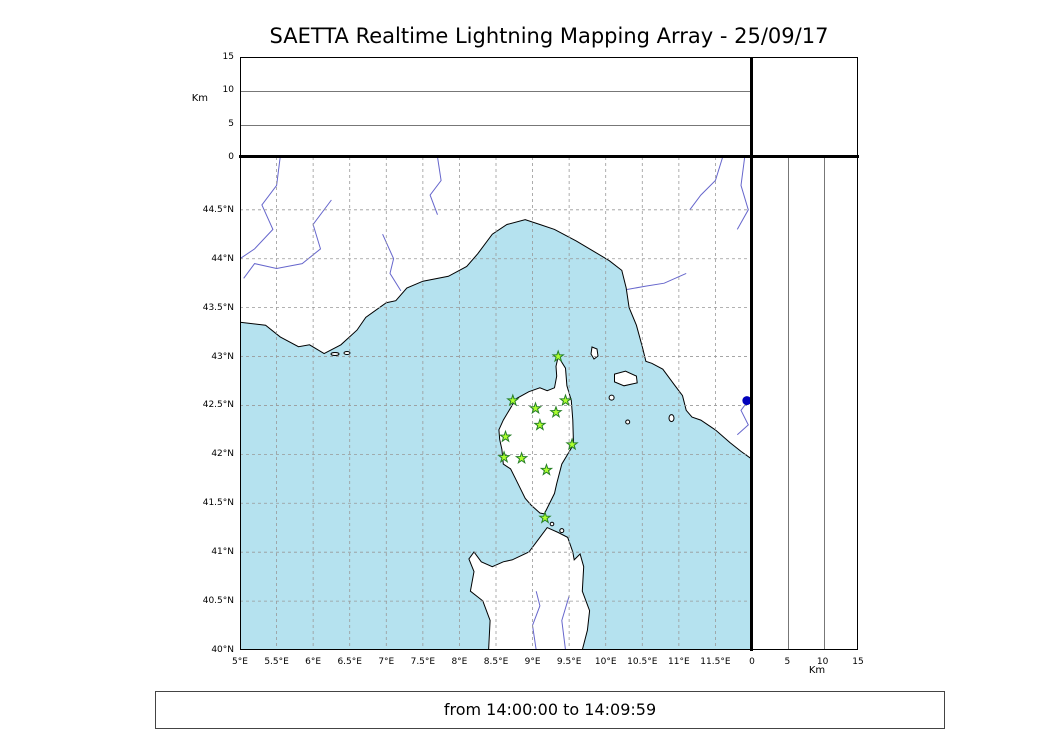 The image size is (1050, 750). What do you see at coordinates (199, 98) in the screenshot?
I see `top-panel-km-label: Km` at bounding box center [199, 98].